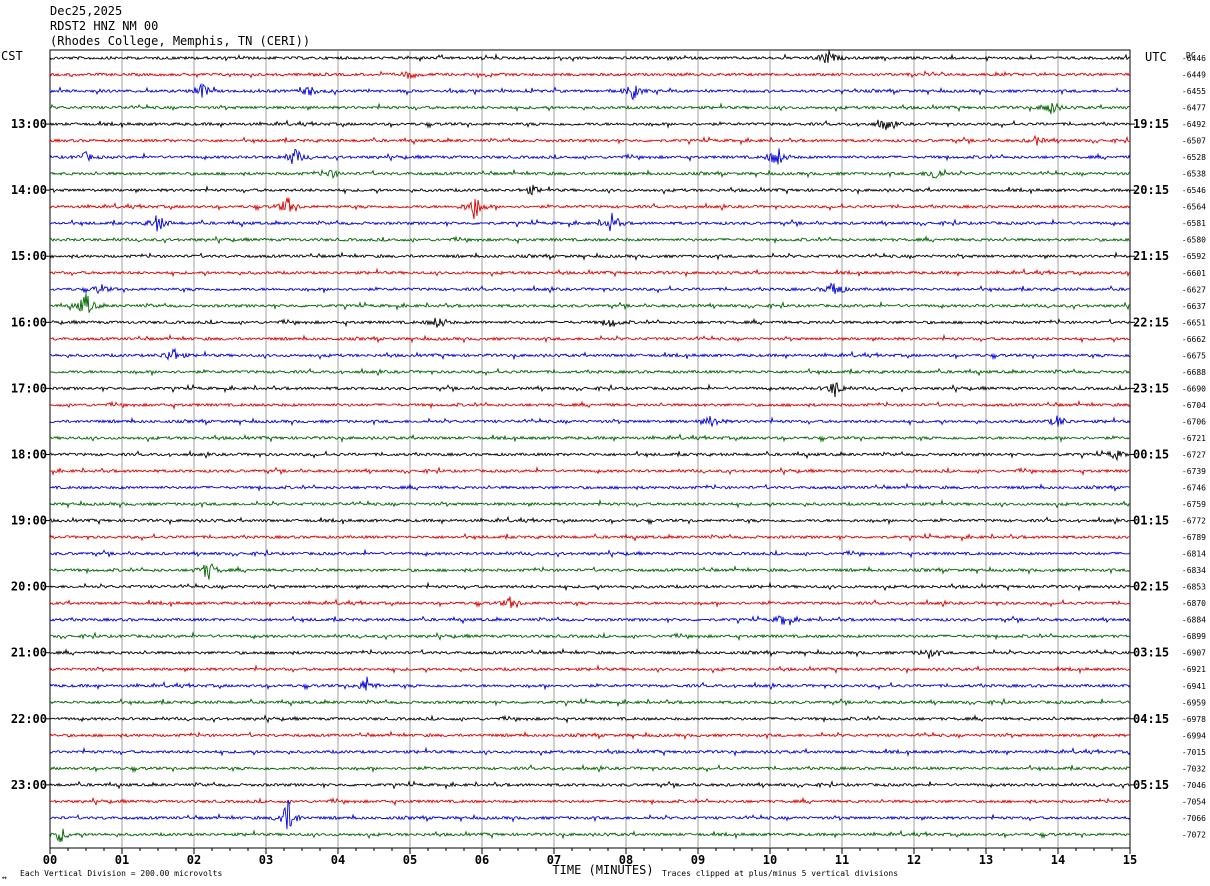  What do you see at coordinates (1194, 537) in the screenshot?
I see `dc-offset-label: -6789` at bounding box center [1194, 537].